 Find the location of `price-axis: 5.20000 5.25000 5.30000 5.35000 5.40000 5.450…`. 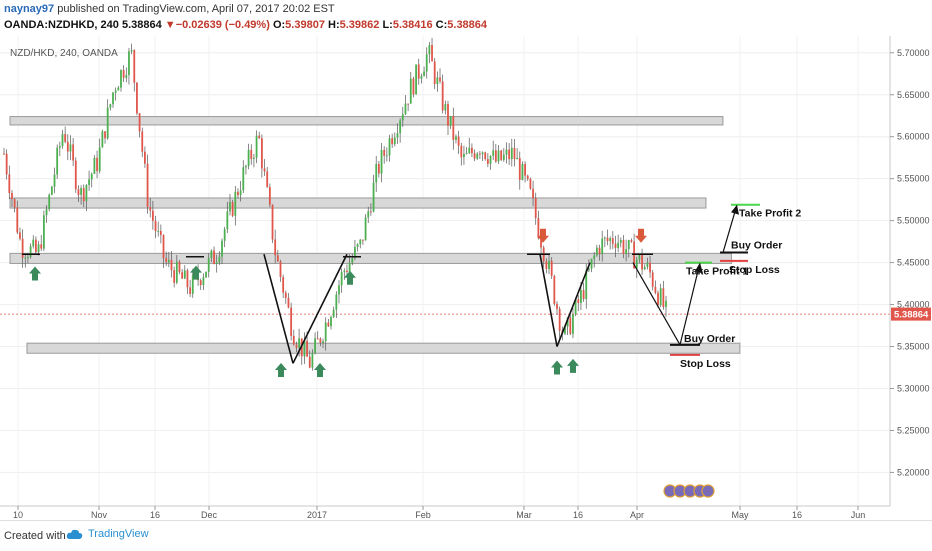

price-axis: 5.20000 5.25000 5.30000 5.35000 5.40000 5.450… is located at coordinates (910, 263).